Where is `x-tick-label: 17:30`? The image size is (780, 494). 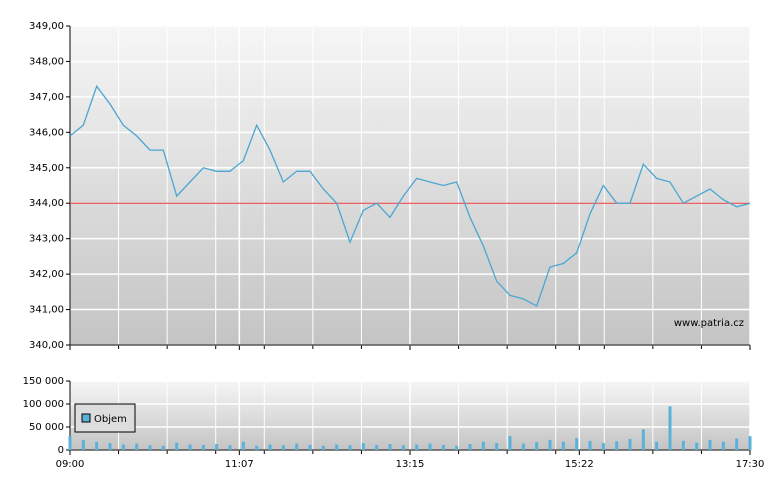 x-tick-label: 17:30 is located at coordinates (750, 464).